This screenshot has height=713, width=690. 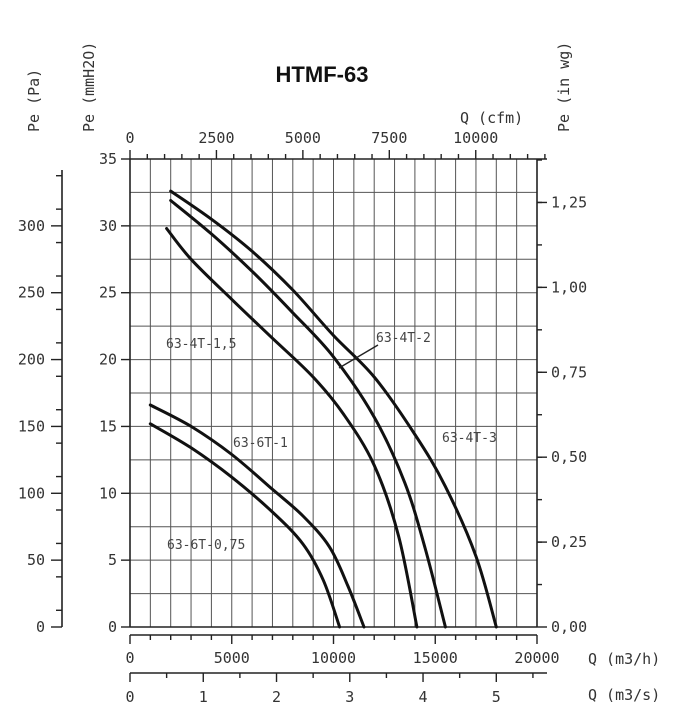 I want to click on curve-label: 63-6T-1, so click(x=260, y=443).